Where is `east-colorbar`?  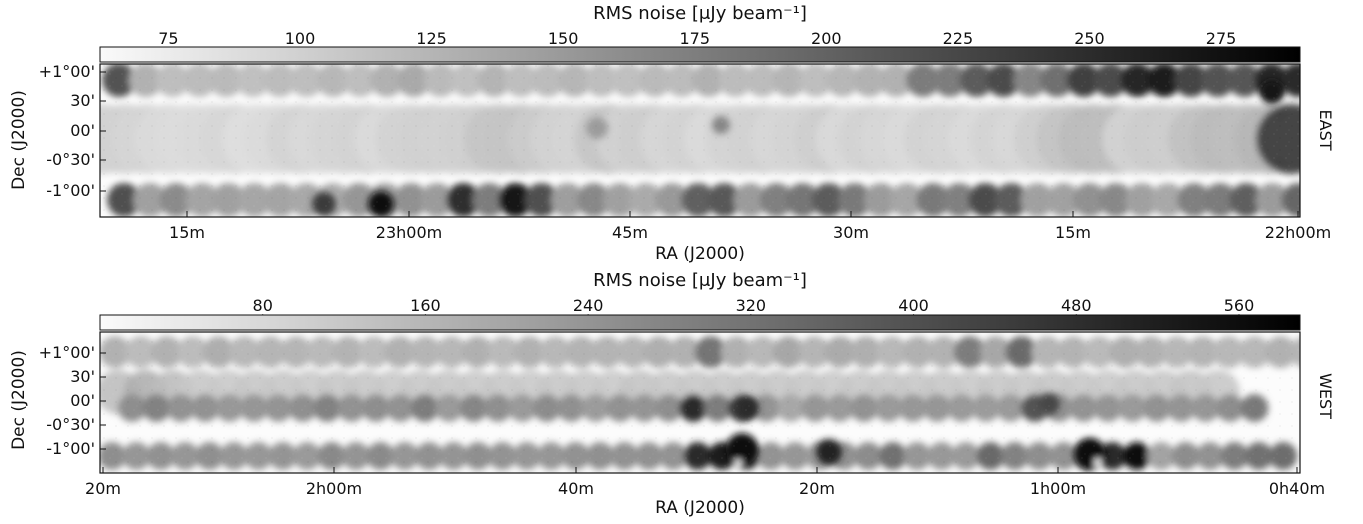 east-colorbar is located at coordinates (700, 54).